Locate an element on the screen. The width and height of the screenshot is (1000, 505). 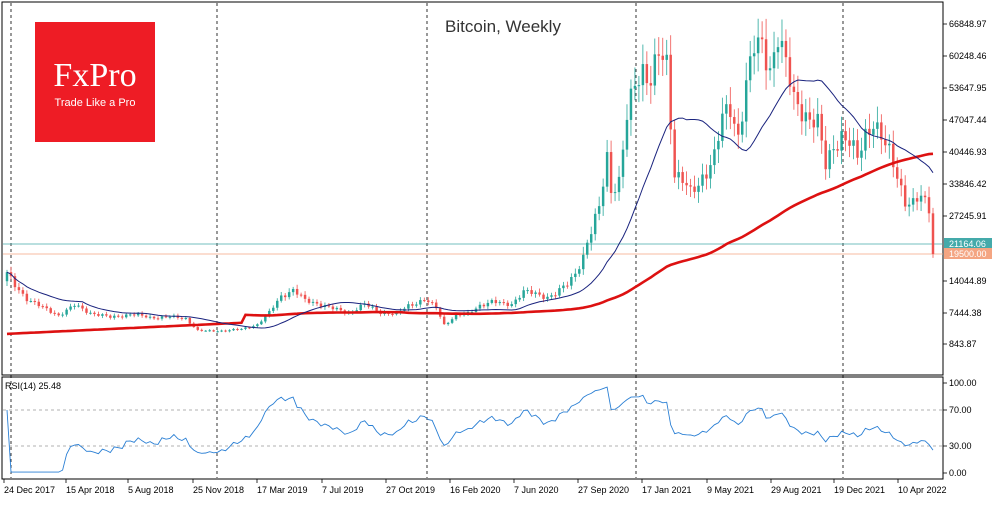
price-level-tag-label: 19500.00 is located at coordinates (968, 254).